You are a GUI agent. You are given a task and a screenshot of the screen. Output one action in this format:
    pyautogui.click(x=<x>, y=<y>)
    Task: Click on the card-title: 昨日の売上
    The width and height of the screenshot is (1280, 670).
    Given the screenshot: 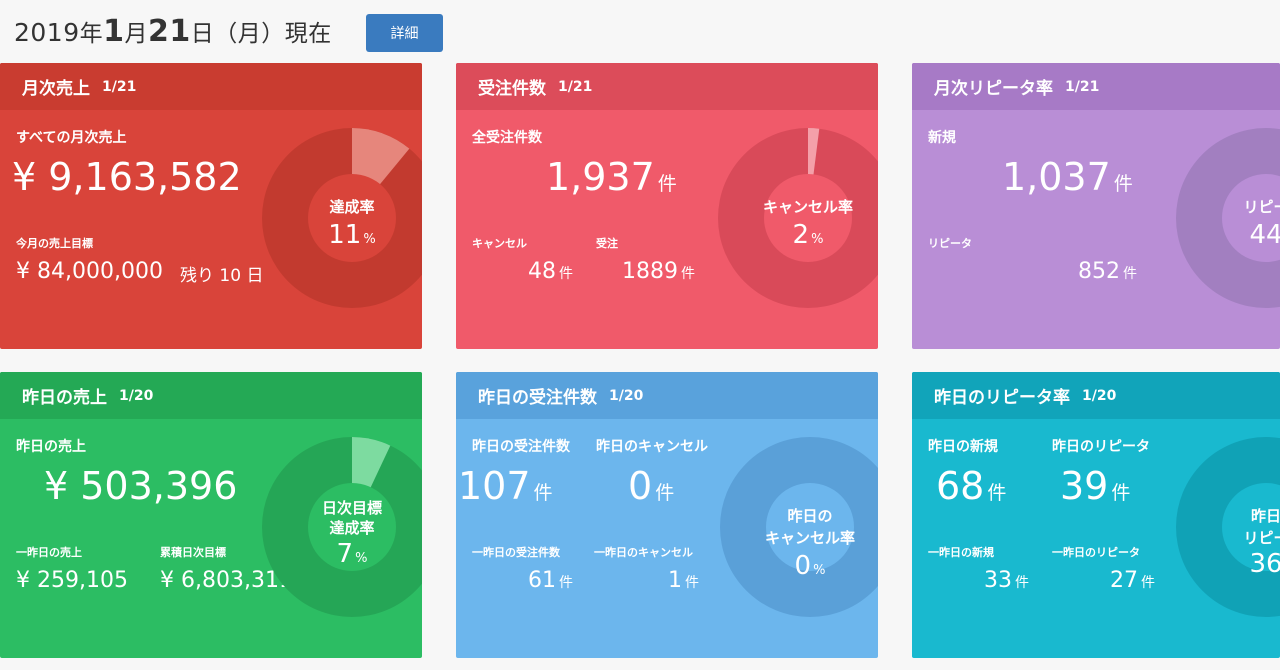 What is the action you would take?
    pyautogui.click(x=64, y=398)
    